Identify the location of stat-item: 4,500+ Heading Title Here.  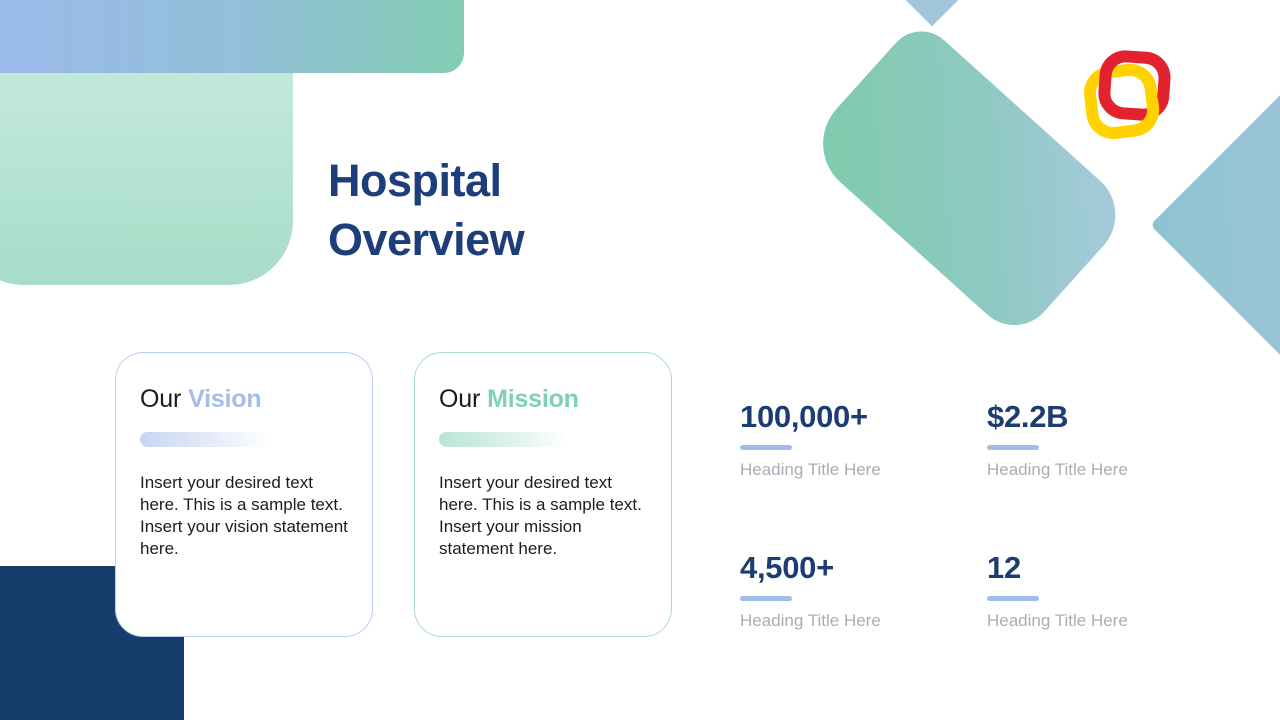
(863, 590).